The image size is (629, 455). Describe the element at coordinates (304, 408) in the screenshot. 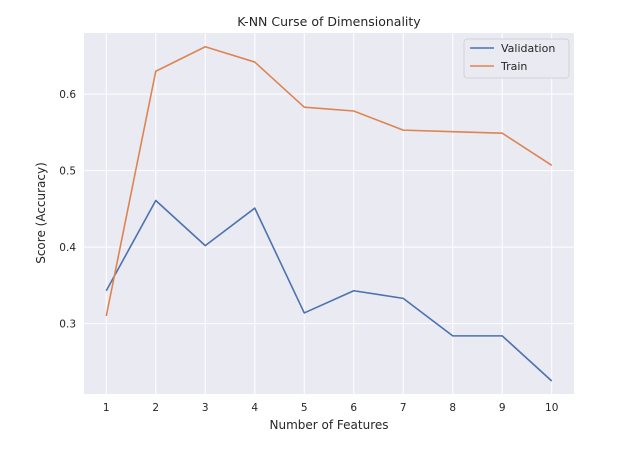

I see `x-tick-label: 5` at that location.